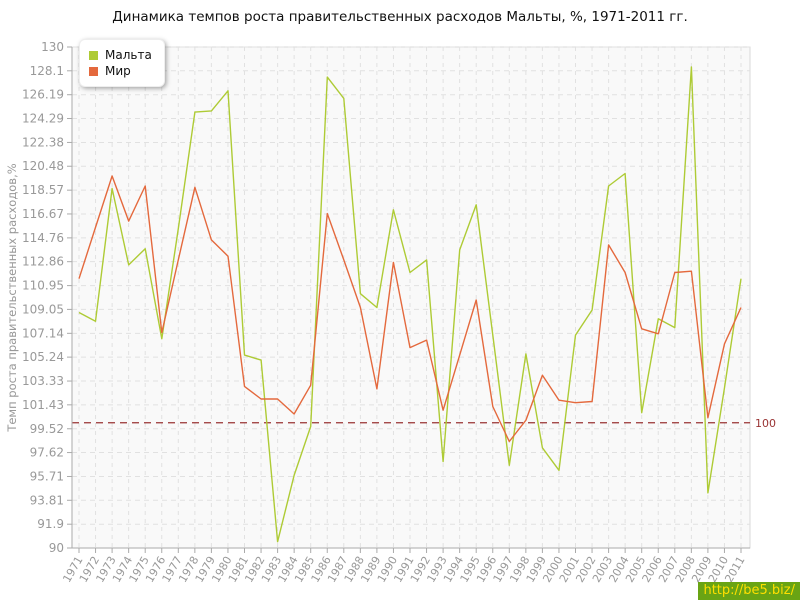 This screenshot has width=800, height=600. I want to click on y-tick-label: 109.05, so click(43, 309).